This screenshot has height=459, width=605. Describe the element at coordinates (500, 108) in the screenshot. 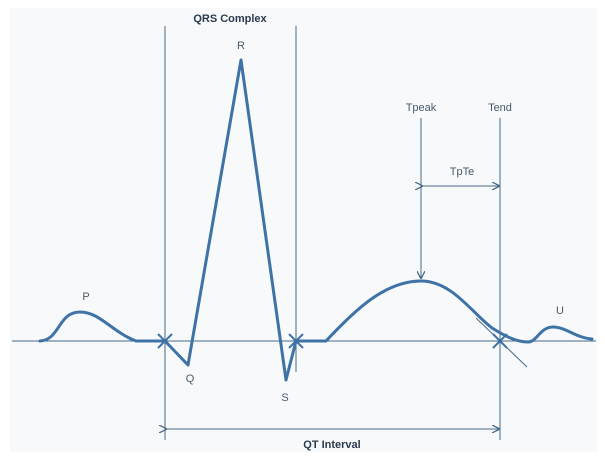

I see `tend-label: Tend` at that location.